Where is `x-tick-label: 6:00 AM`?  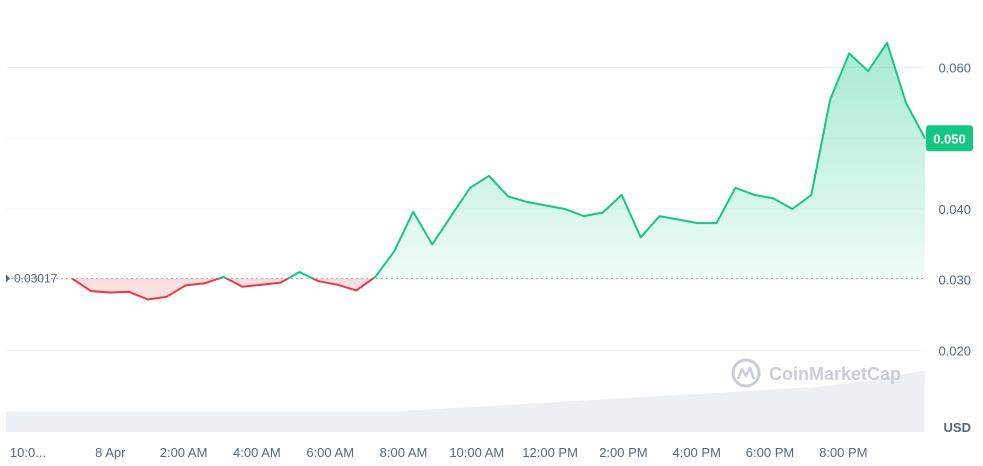 x-tick-label: 6:00 AM is located at coordinates (330, 452).